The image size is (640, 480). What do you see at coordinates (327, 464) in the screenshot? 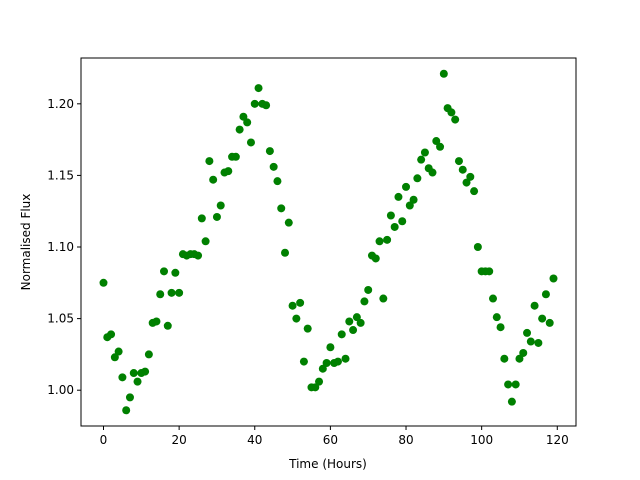
I see `x-axis-label: Time (Hours)` at bounding box center [327, 464].